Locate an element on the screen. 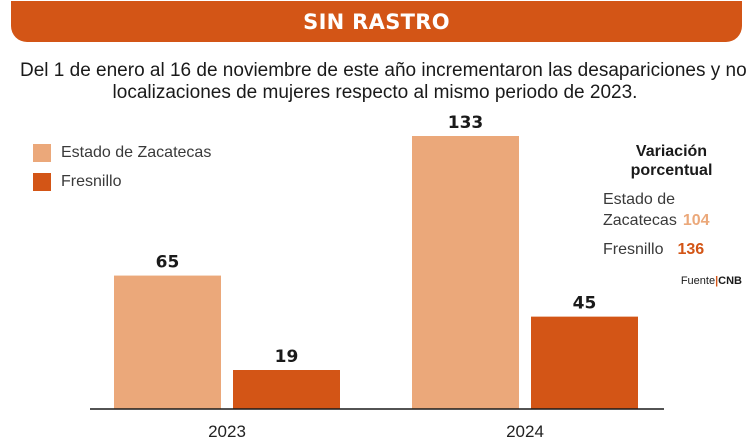 Image resolution: width=750 pixels, height=447 pixels. legend-swatch-estado is located at coordinates (42, 153).